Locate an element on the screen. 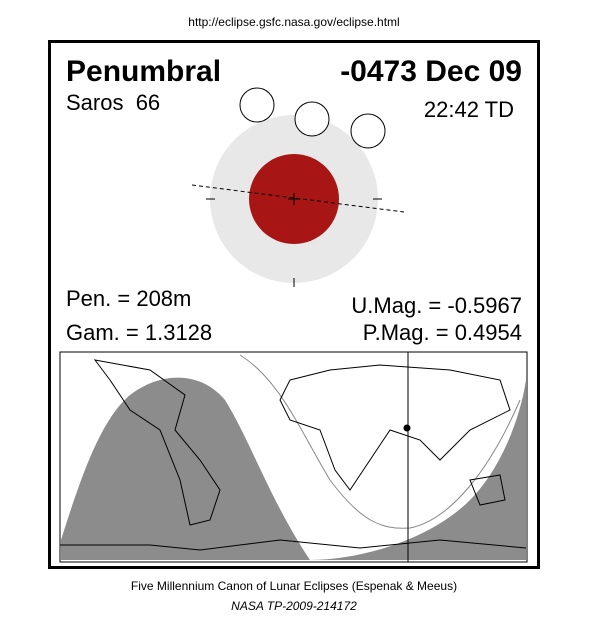 This screenshot has width=601, height=640. pen: Pen. = 208m is located at coordinates (128, 298).